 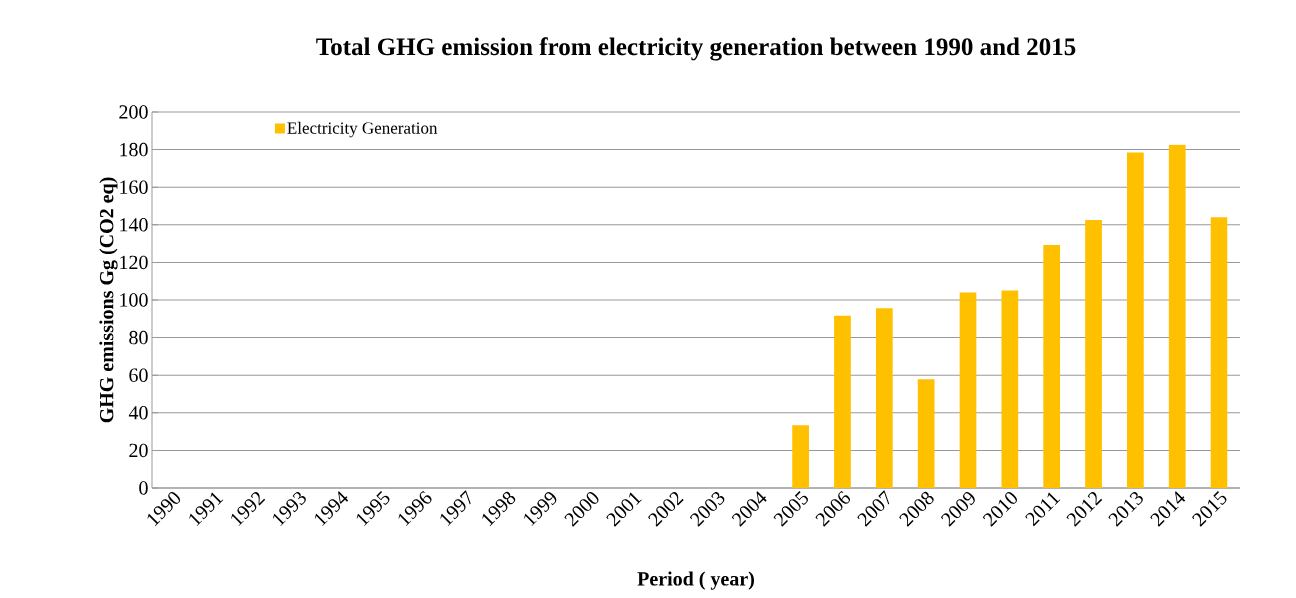 I want to click on y-tick-label: 120, so click(x=134, y=262).